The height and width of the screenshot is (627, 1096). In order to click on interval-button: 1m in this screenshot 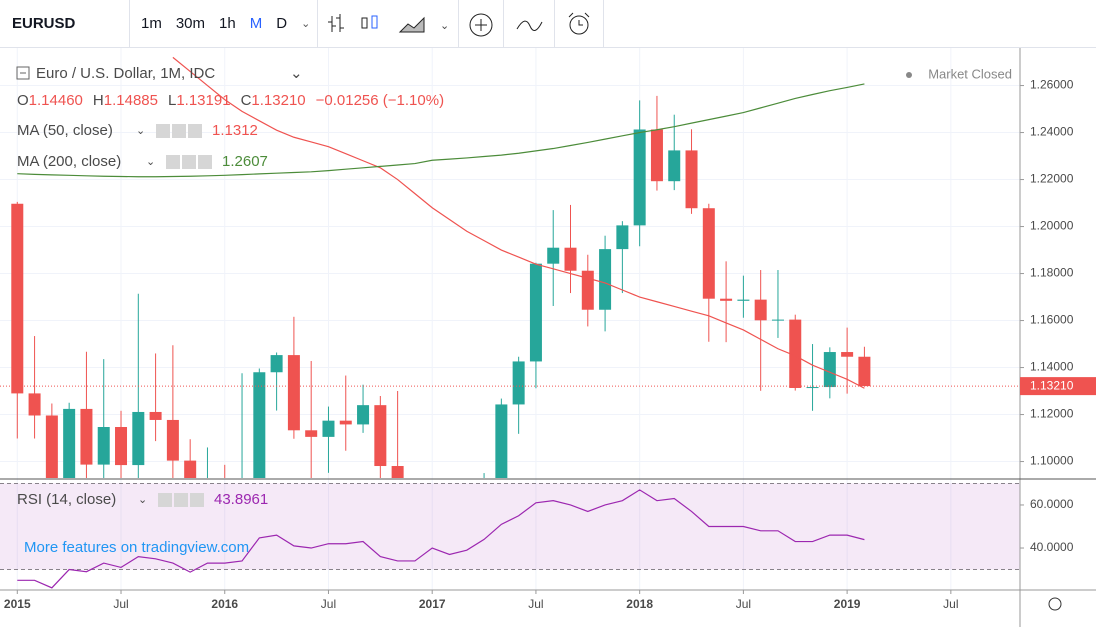, I will do `click(151, 23)`.